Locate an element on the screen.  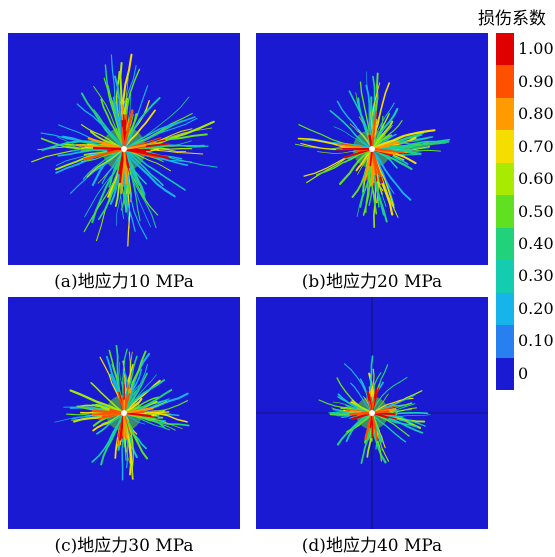
colorbar-tick-label: 0.40 is located at coordinates (536, 243).